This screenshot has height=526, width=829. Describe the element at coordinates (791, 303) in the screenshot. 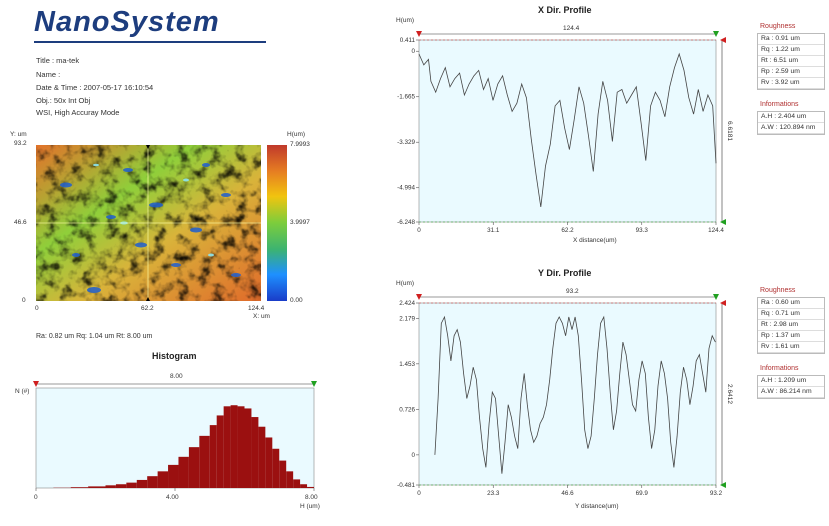

I see `y-roughness-ra: Ra : 0.60 um` at that location.